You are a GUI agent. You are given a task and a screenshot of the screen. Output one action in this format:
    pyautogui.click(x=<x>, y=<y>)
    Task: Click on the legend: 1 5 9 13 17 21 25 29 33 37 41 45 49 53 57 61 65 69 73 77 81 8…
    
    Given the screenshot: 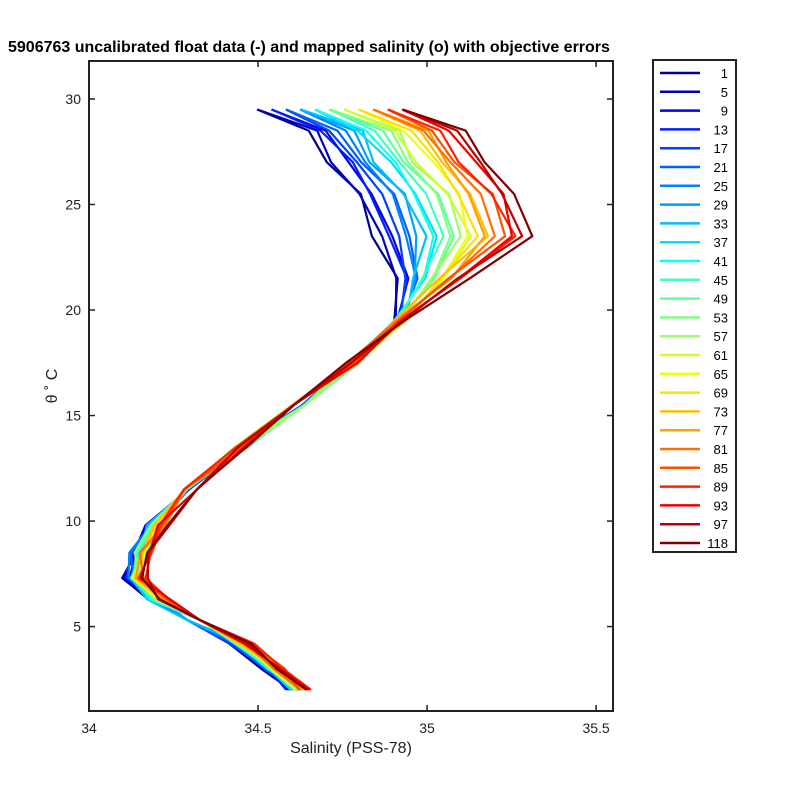 What is the action you would take?
    pyautogui.click(x=694, y=308)
    